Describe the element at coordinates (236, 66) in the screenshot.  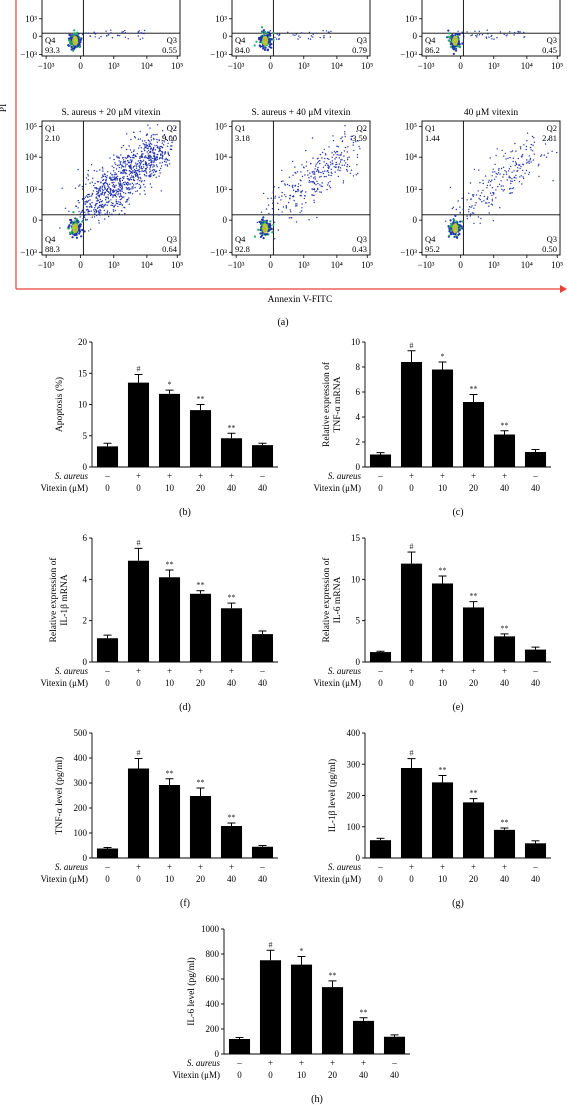
I see `flow-x-tick-label: −10³` at that location.